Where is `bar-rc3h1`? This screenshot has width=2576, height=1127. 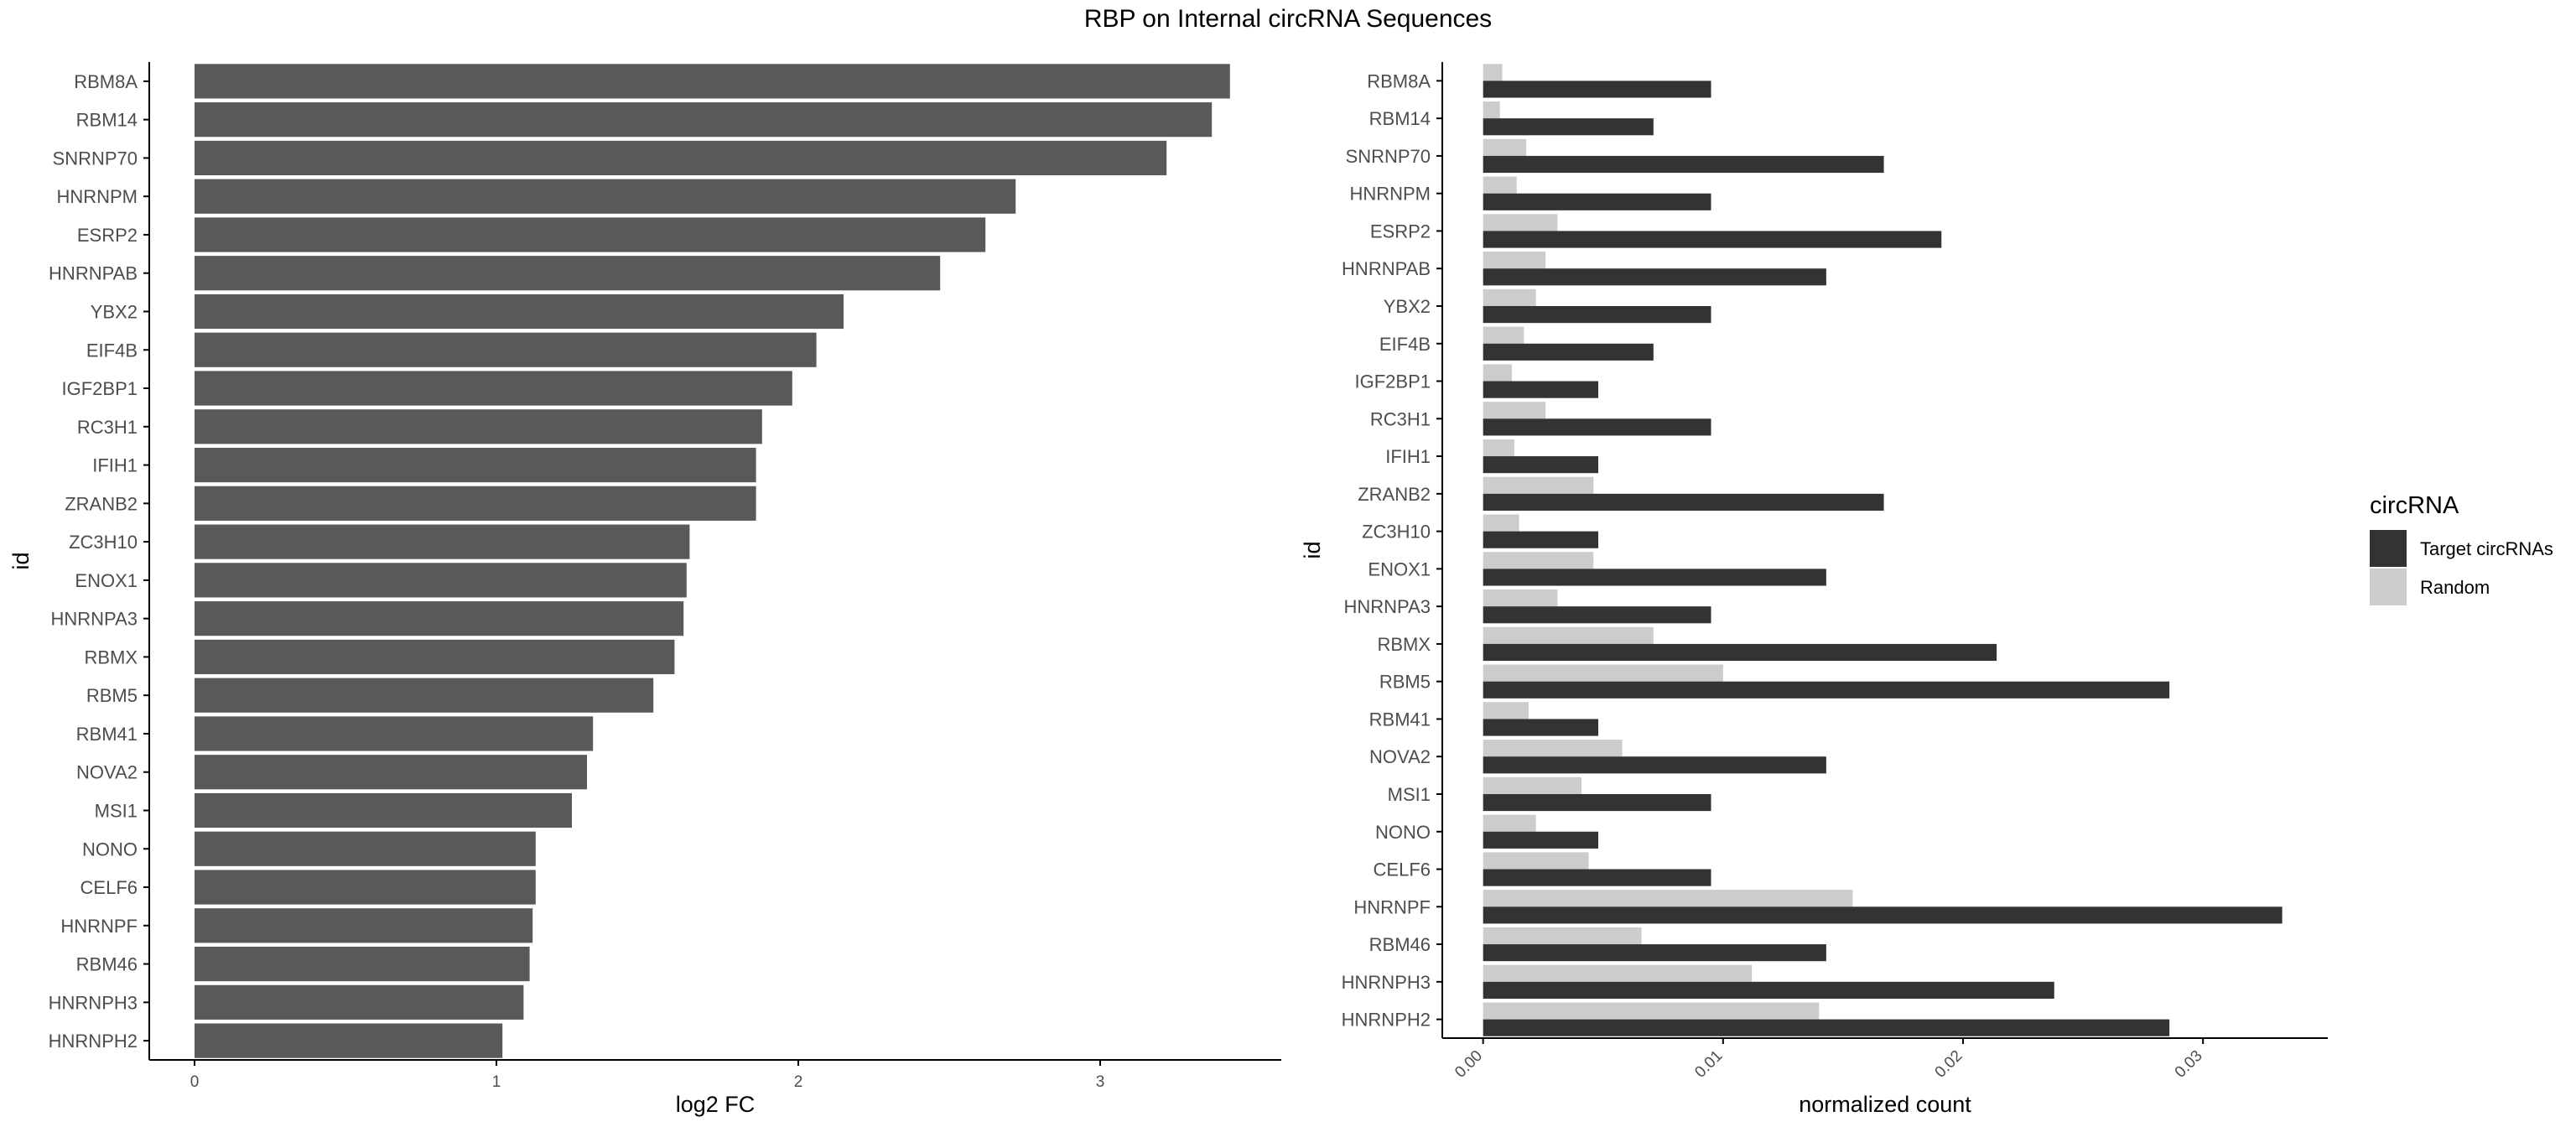 bar-rc3h1 is located at coordinates (478, 426).